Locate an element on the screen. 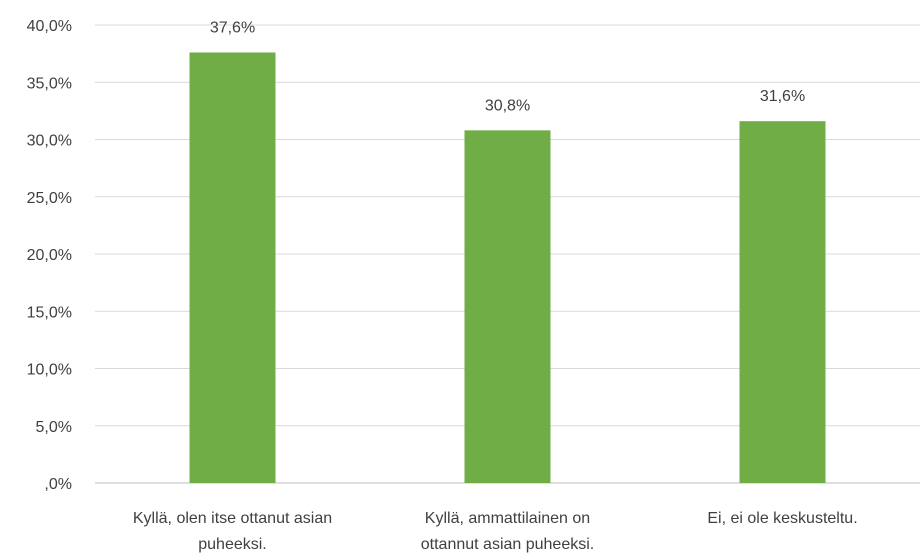  y-tick-label: 20,0% is located at coordinates (49, 255).